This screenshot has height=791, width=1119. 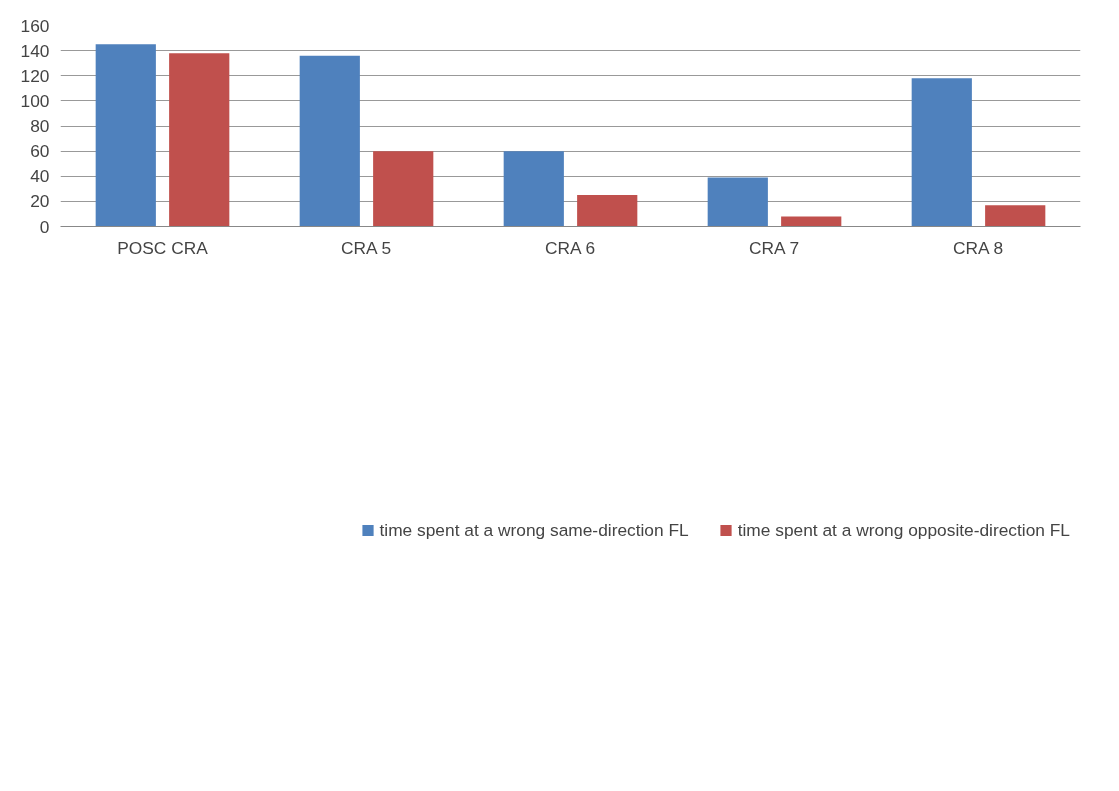 I want to click on y-tick-label: 80, so click(x=40, y=126).